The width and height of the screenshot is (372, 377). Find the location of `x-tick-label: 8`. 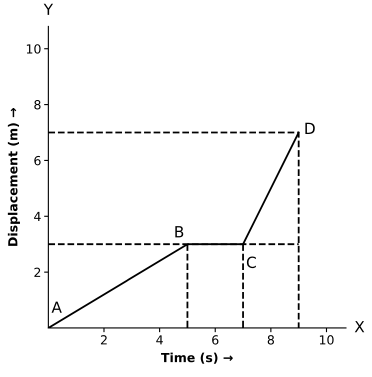

x-tick-label: 8 is located at coordinates (271, 340).